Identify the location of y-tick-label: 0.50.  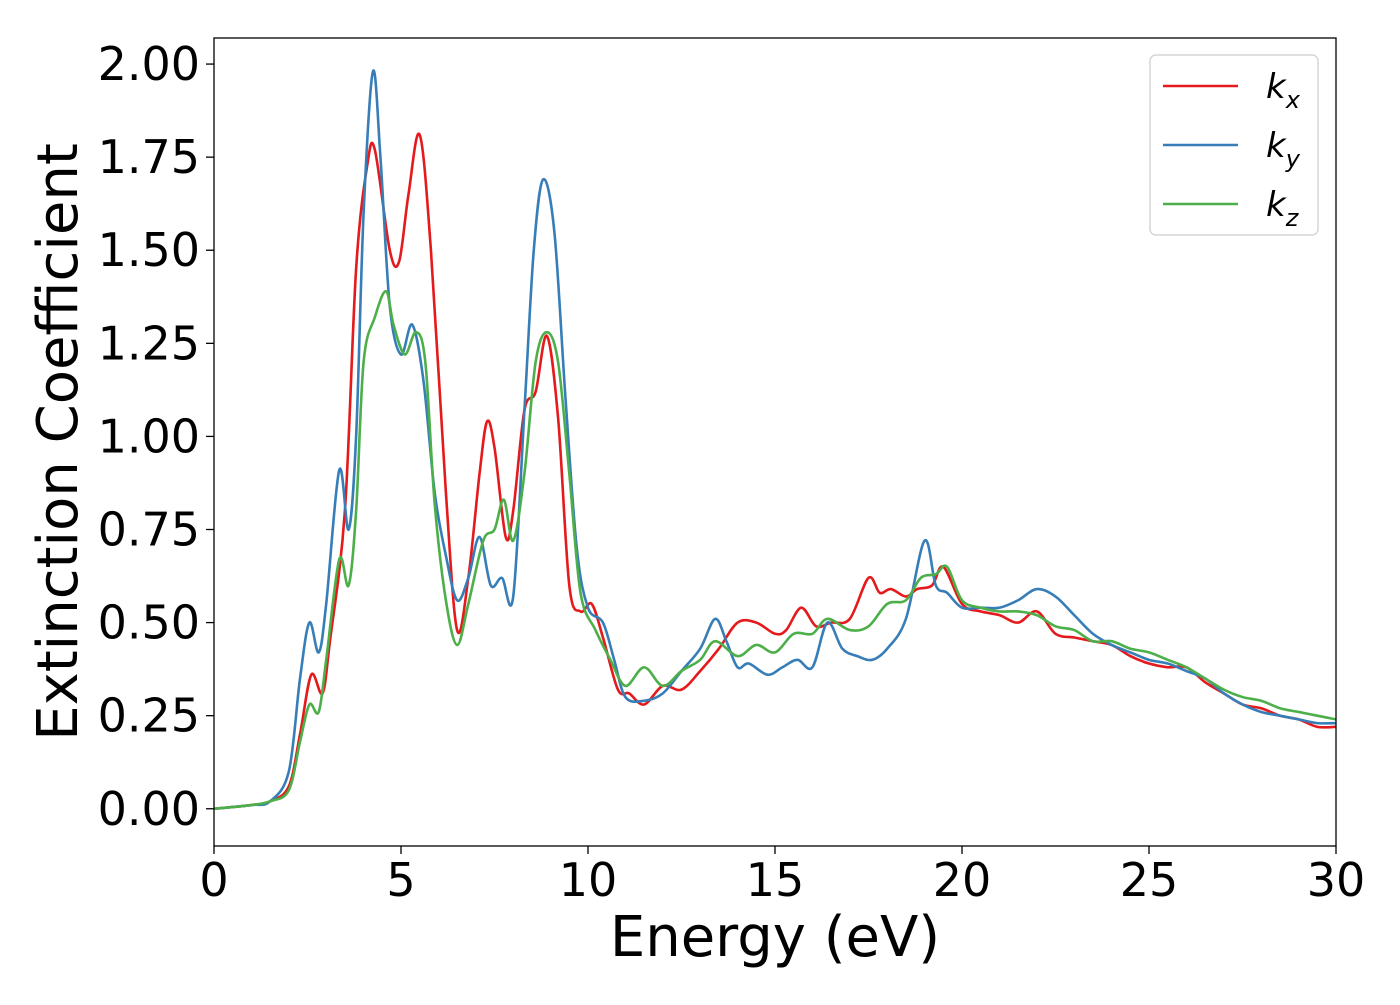
(149, 623).